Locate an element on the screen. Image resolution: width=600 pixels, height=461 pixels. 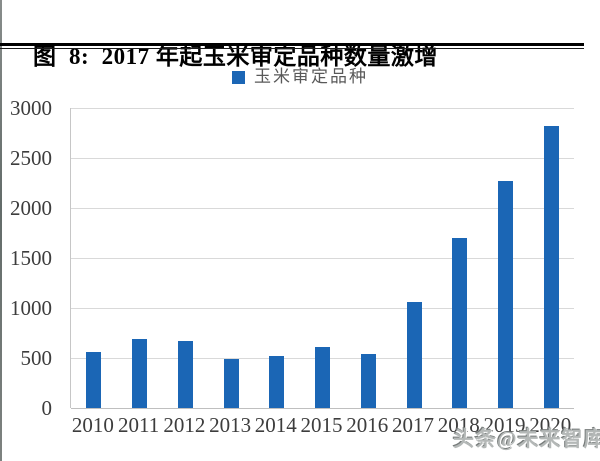
y-axis-label: 2500 is located at coordinates (31, 158).